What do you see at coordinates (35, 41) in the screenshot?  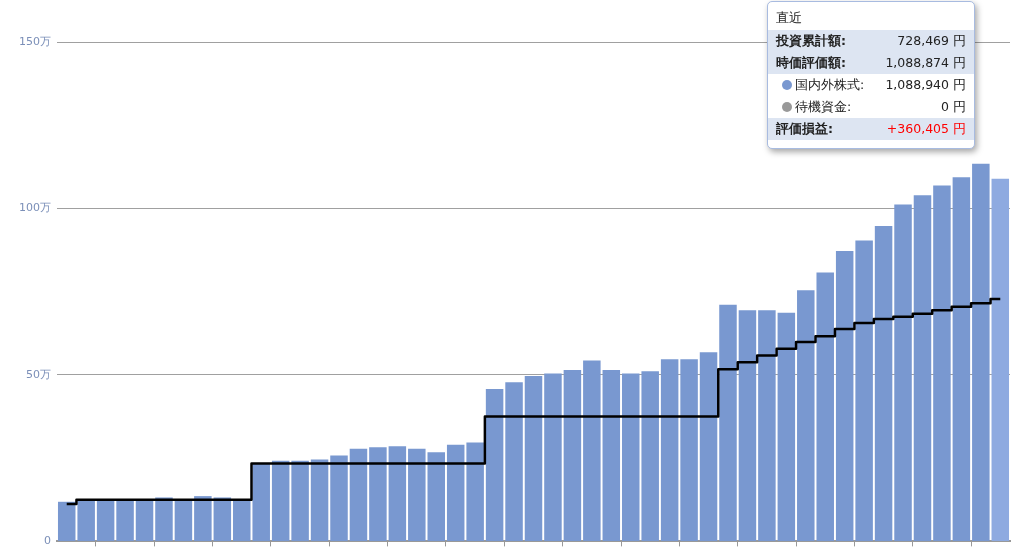 I see `y-tick-label: 150万` at bounding box center [35, 41].